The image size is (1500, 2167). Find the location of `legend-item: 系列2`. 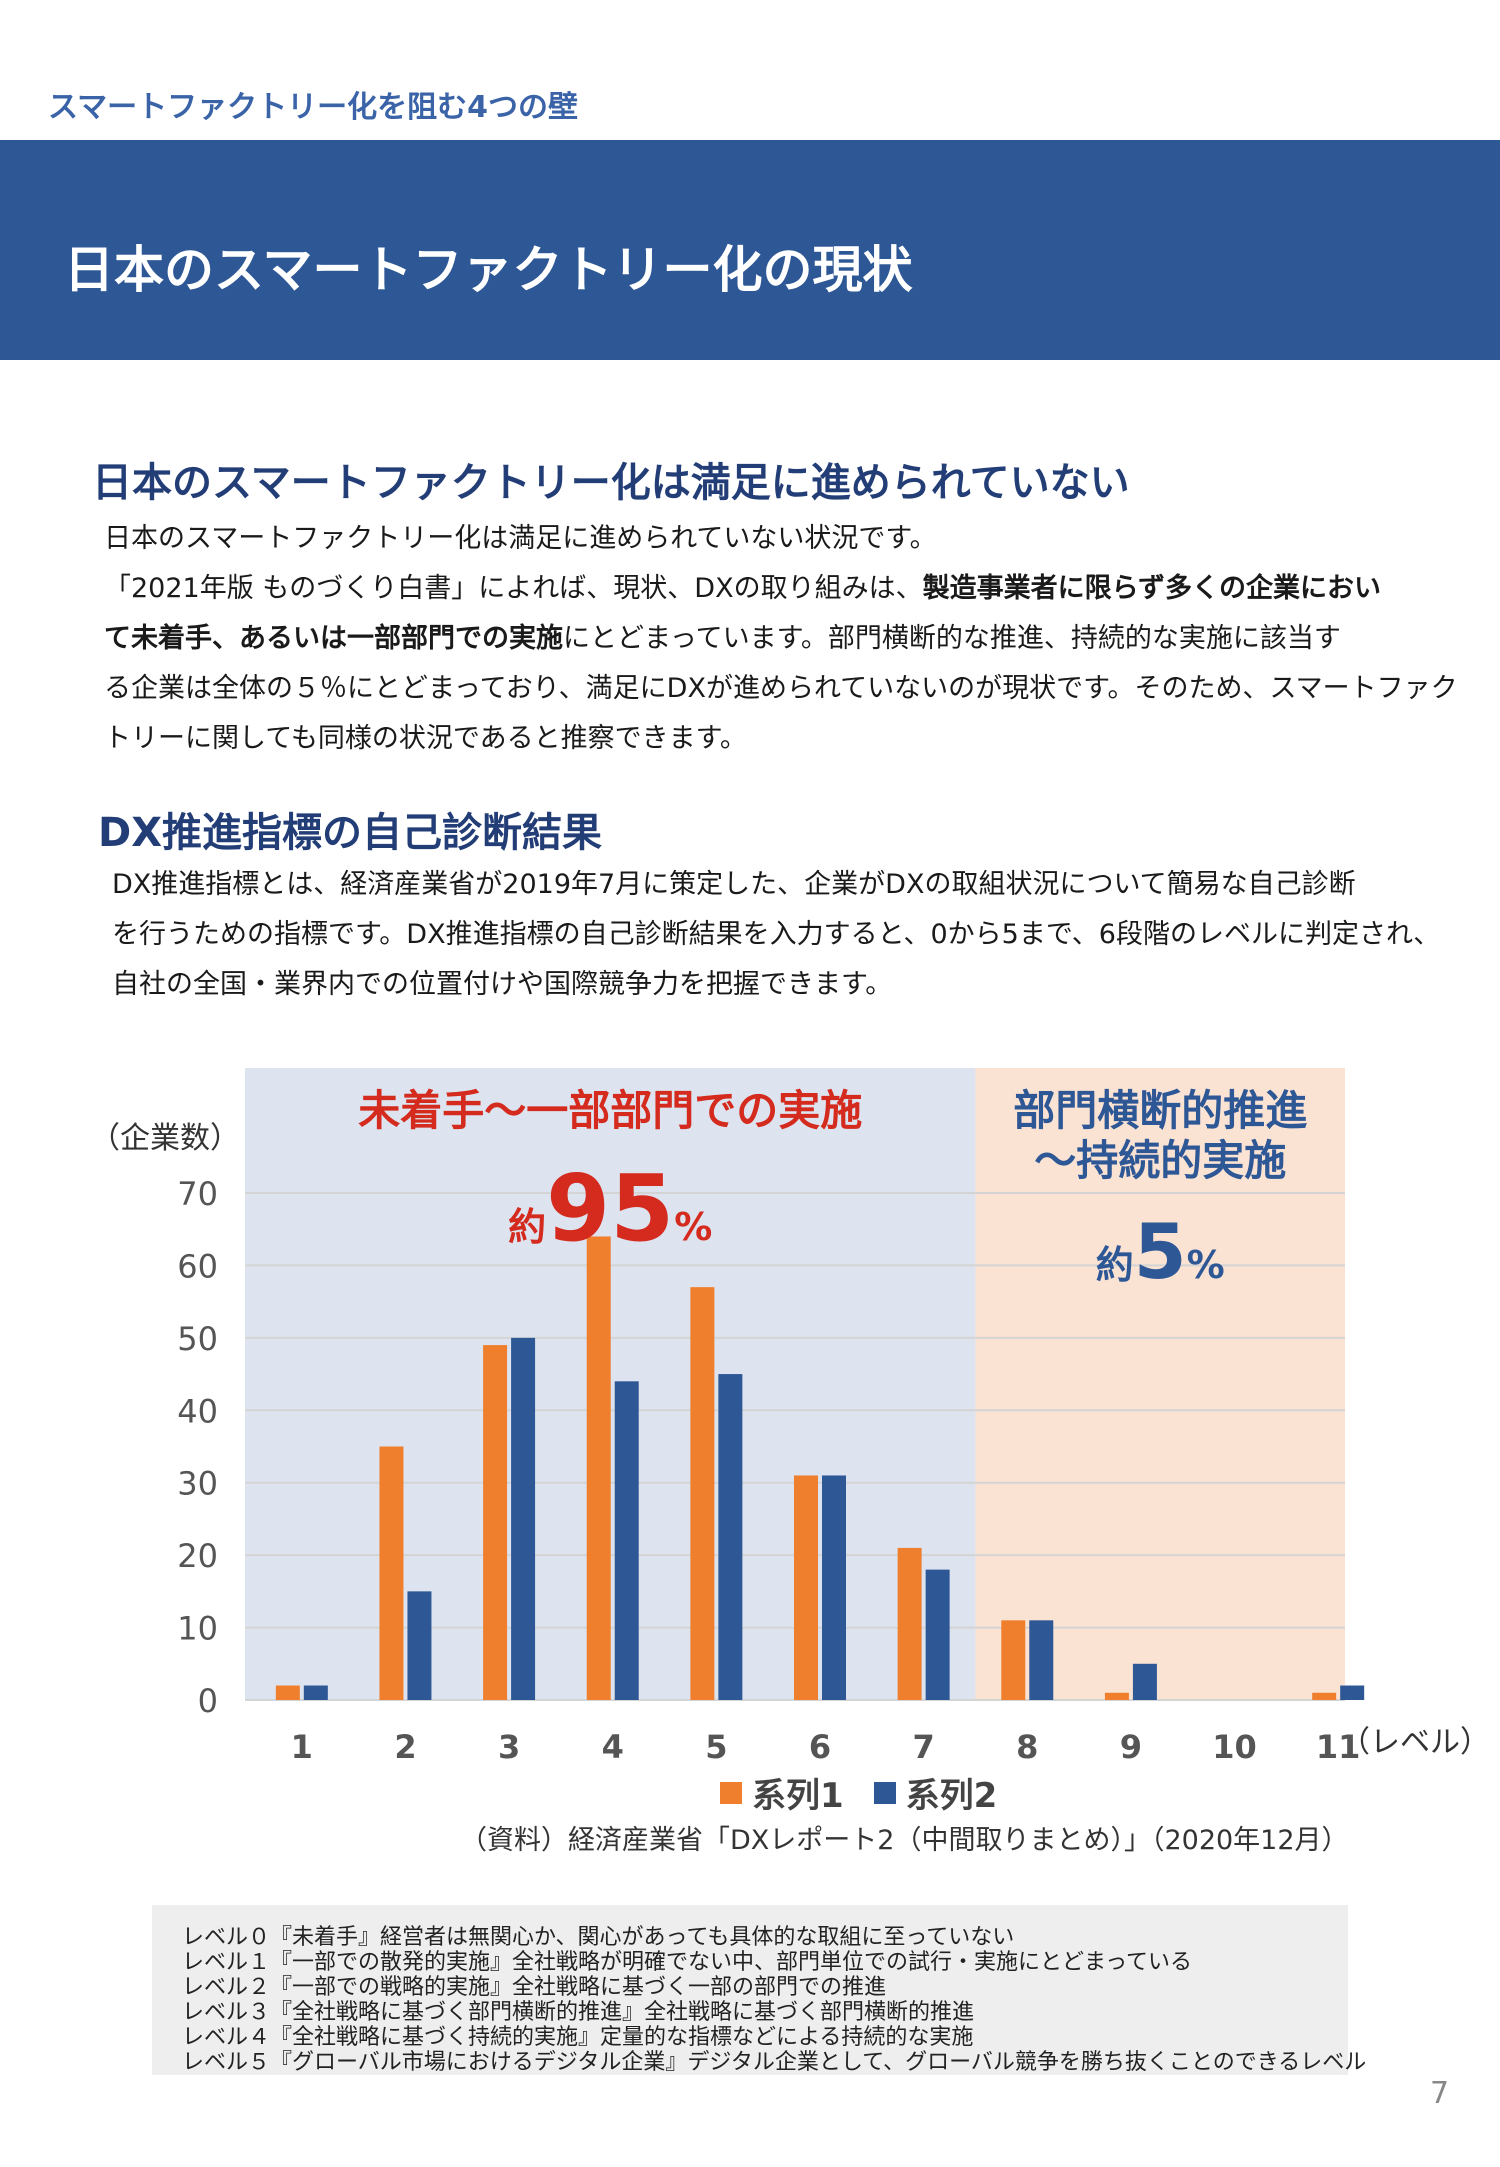

legend-item: 系列2 is located at coordinates (935, 1792).